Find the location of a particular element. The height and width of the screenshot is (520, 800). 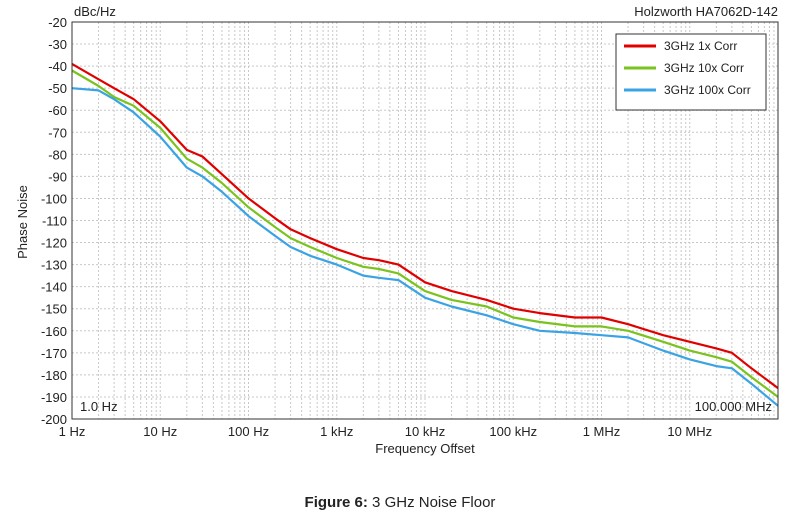

y-tick-label: -180 is located at coordinates (54, 375).